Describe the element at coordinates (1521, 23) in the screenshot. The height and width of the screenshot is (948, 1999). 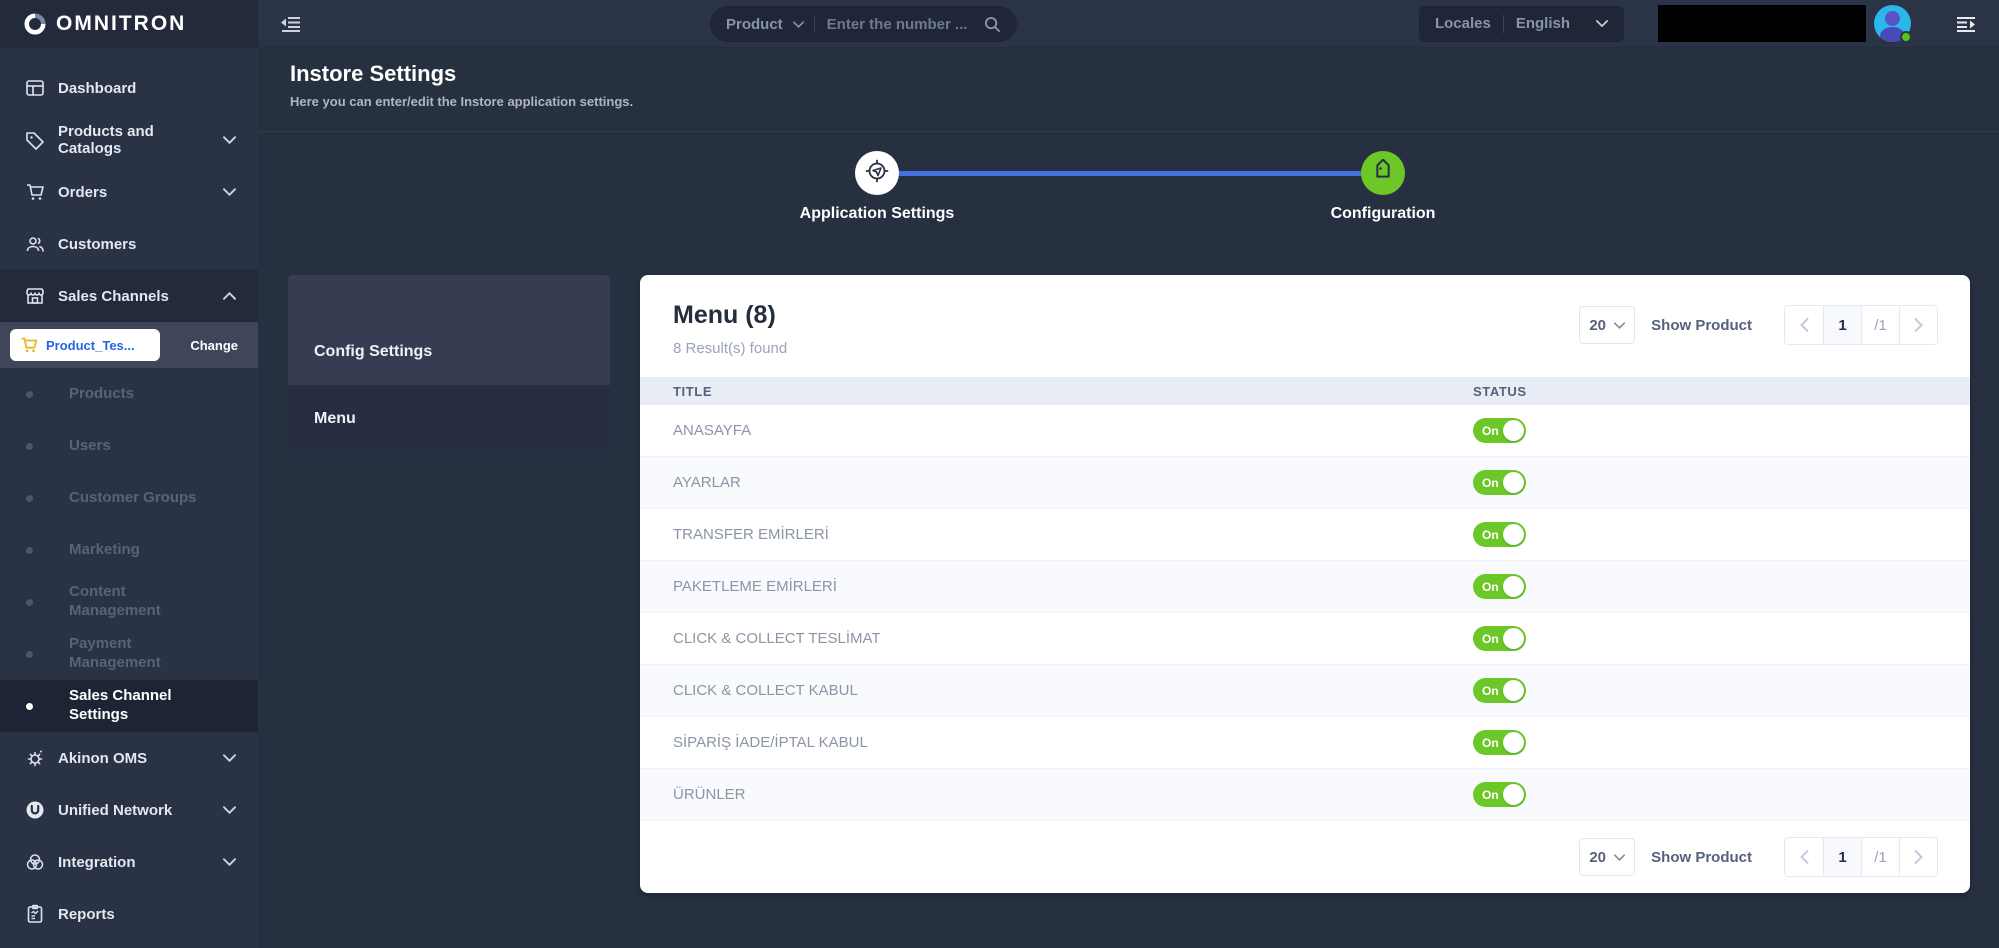
I see `locale-selector: Locales English` at that location.